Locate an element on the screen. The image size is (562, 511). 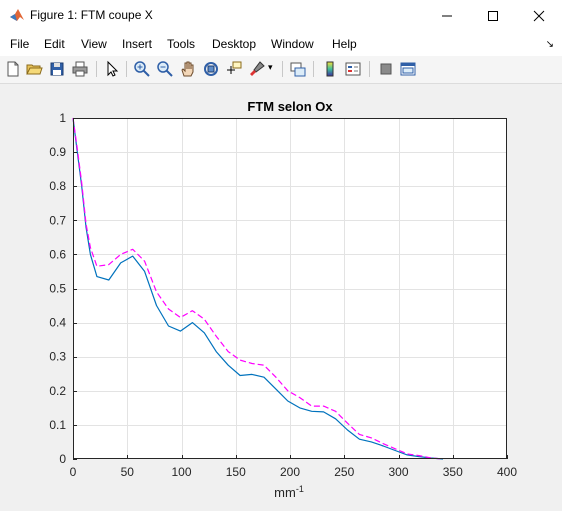
window-title: Figure 1: FTM coupe X is located at coordinates (91, 15).